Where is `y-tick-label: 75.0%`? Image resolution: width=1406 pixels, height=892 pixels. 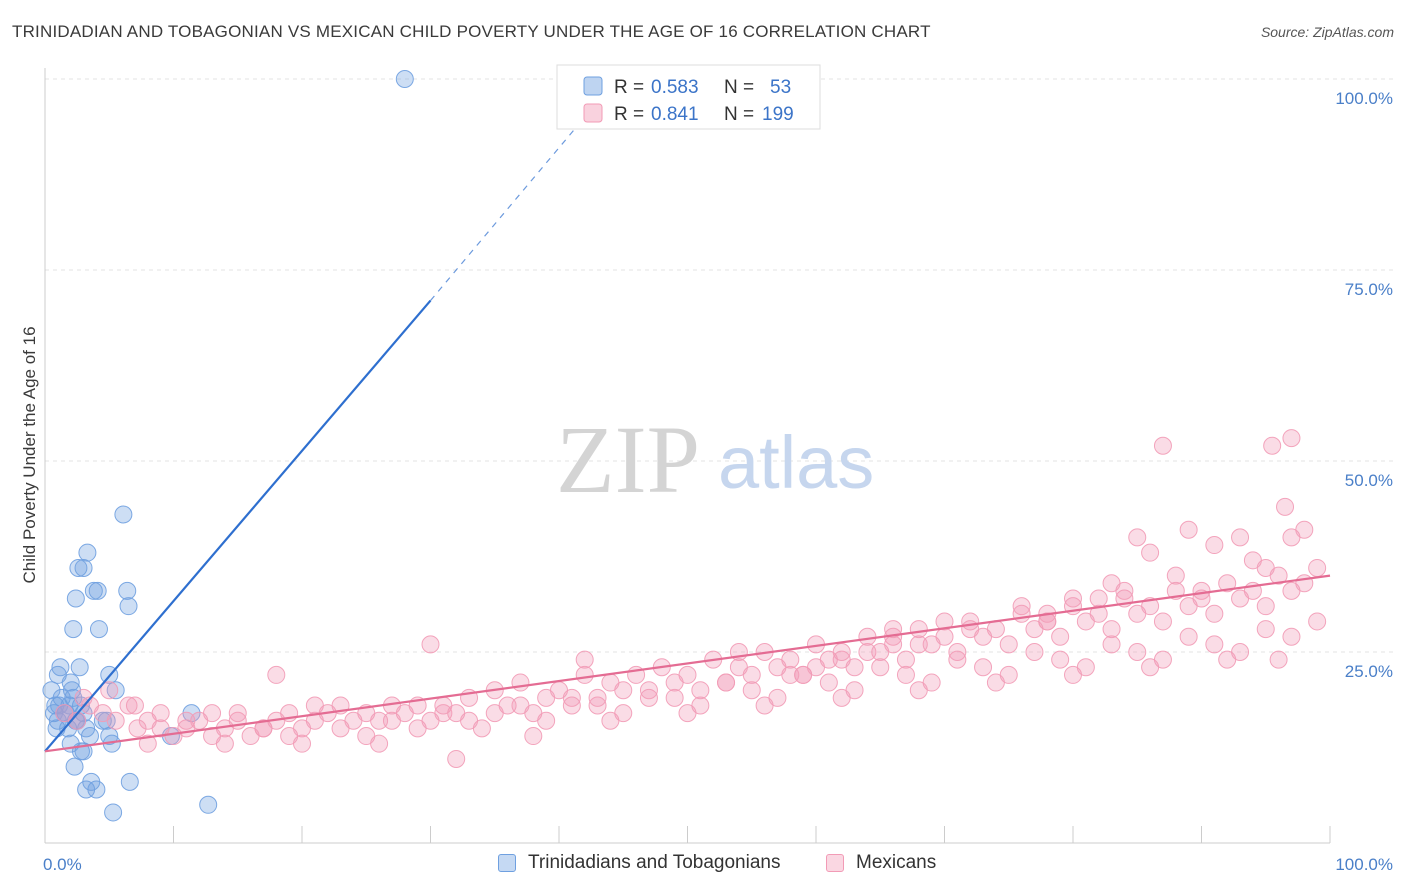
y-tick-label: 75.0% is located at coordinates (1369, 289).